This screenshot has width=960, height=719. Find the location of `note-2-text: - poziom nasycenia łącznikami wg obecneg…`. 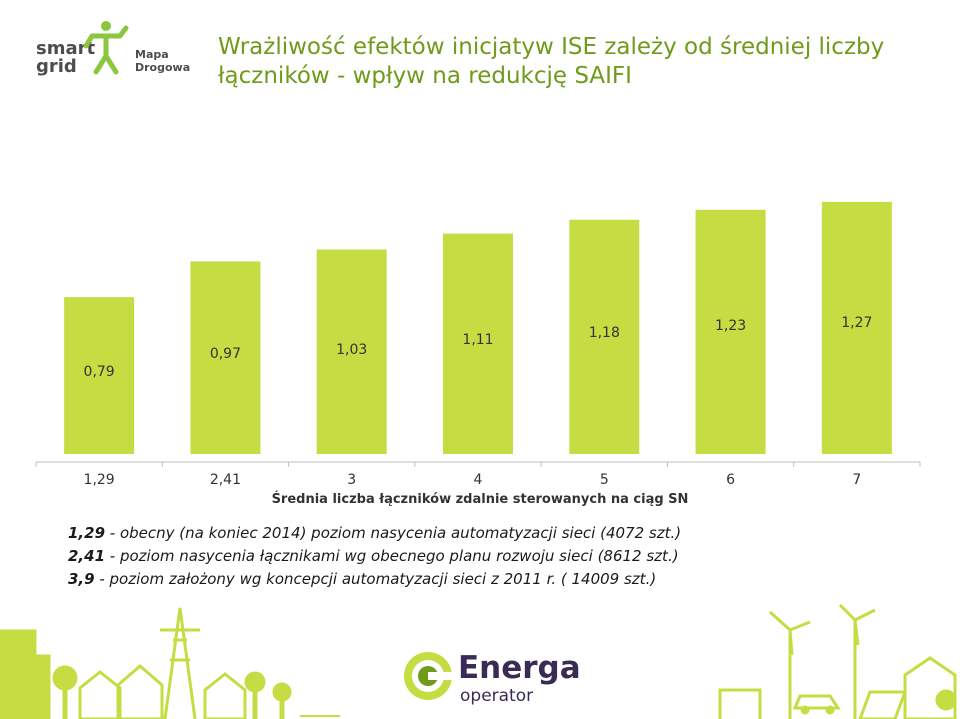

note-2-text: - poziom nasycenia łącznikami wg obecneg… is located at coordinates (392, 556).